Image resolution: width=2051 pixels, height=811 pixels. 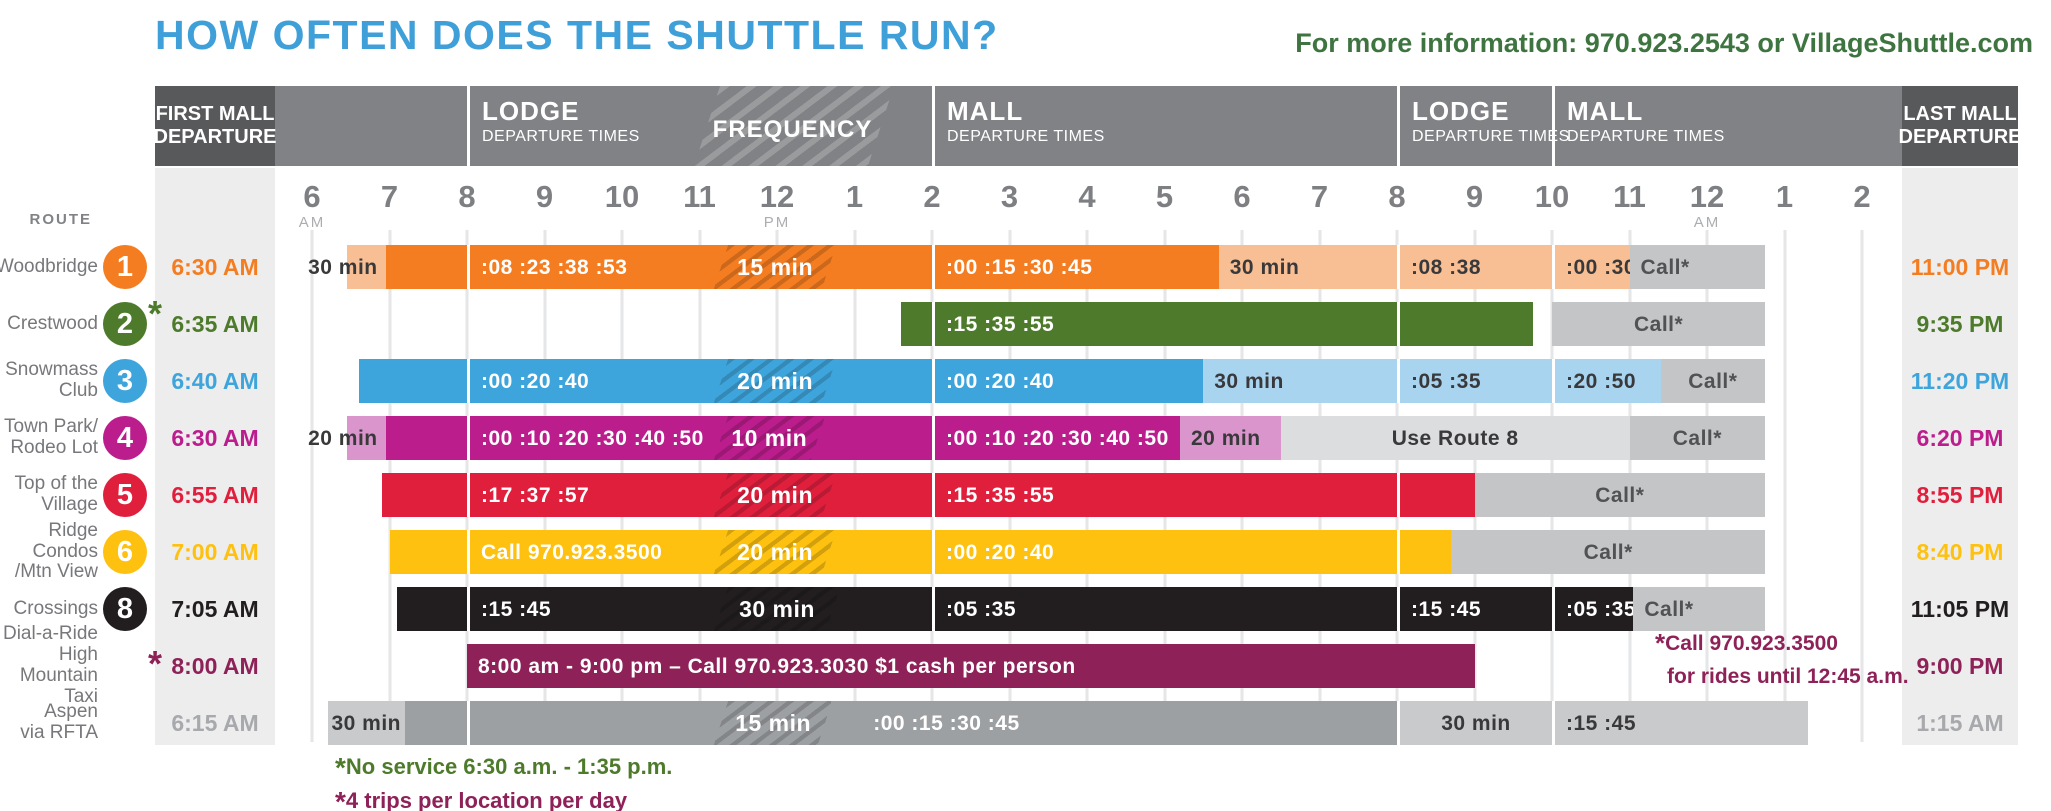 I want to click on segment-label: 10 min, so click(x=769, y=437).